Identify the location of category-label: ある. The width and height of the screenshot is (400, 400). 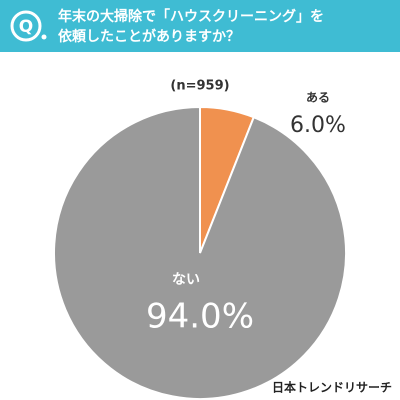
(318, 98).